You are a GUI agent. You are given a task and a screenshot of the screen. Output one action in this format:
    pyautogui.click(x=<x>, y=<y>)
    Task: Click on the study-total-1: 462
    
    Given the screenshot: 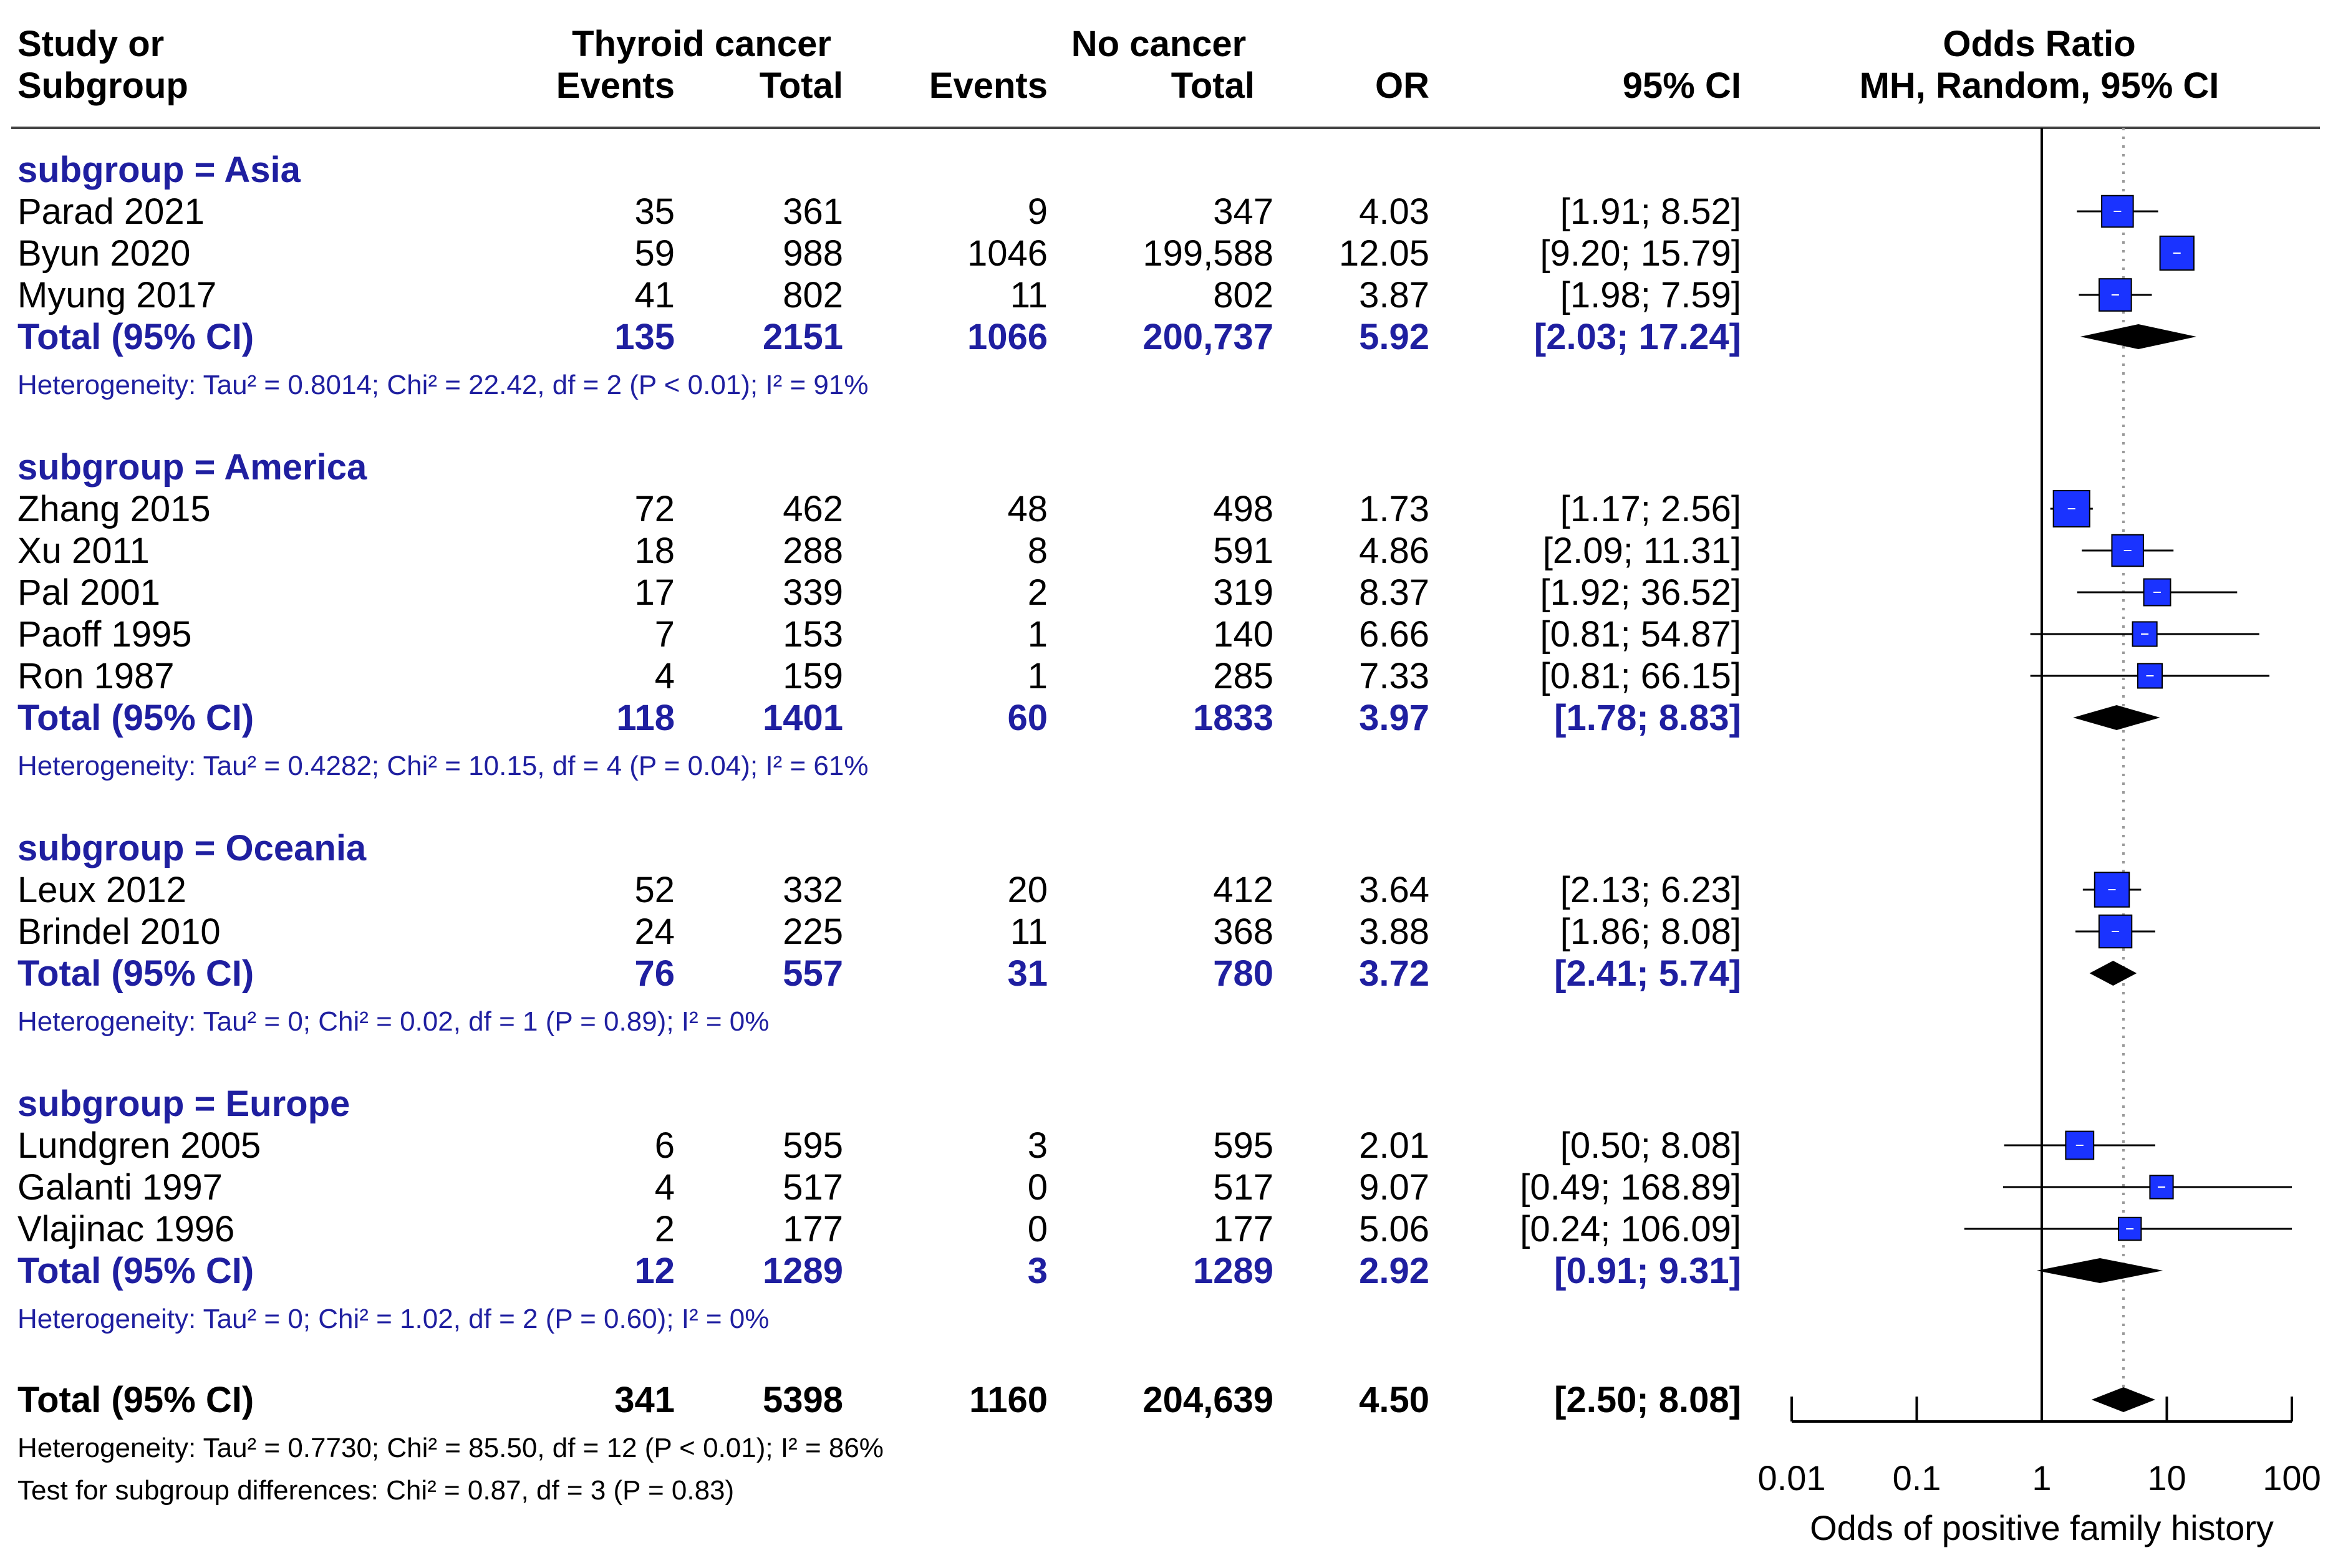 What is the action you would take?
    pyautogui.click(x=813, y=509)
    